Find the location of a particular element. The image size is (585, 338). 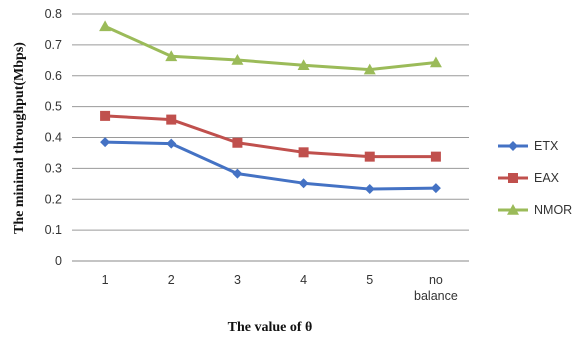

y-tick-label: 0.4 is located at coordinates (53, 138).